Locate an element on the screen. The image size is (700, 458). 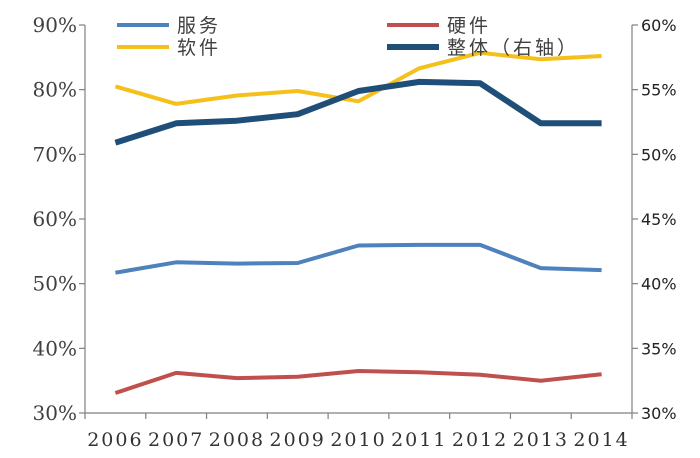
right-tick-label: 40% is located at coordinates (659, 284).